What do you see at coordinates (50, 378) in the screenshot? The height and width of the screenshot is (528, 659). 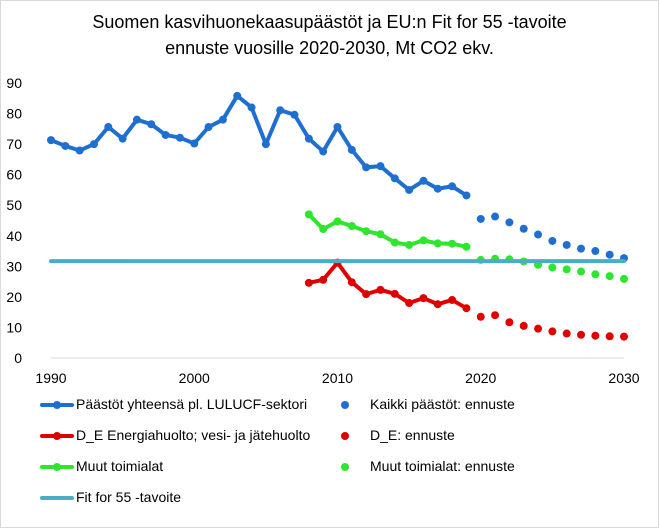 I see `x-tick-label: 1990` at bounding box center [50, 378].